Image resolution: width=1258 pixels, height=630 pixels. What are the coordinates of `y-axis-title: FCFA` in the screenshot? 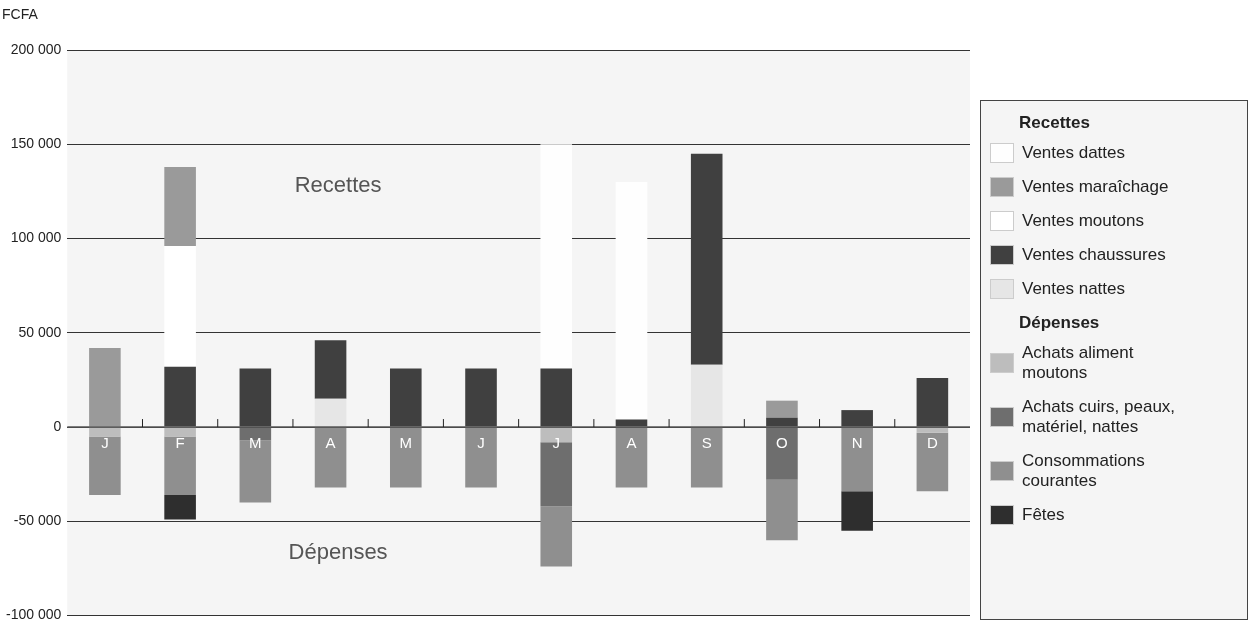 It's located at (20, 13).